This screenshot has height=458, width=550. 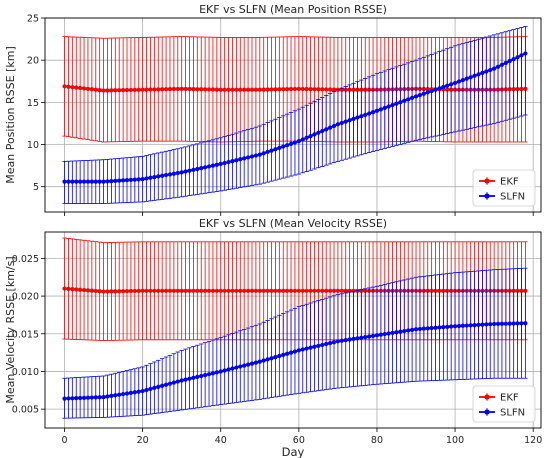 What do you see at coordinates (221, 440) in the screenshot?
I see `x-tick-label: 40` at bounding box center [221, 440].